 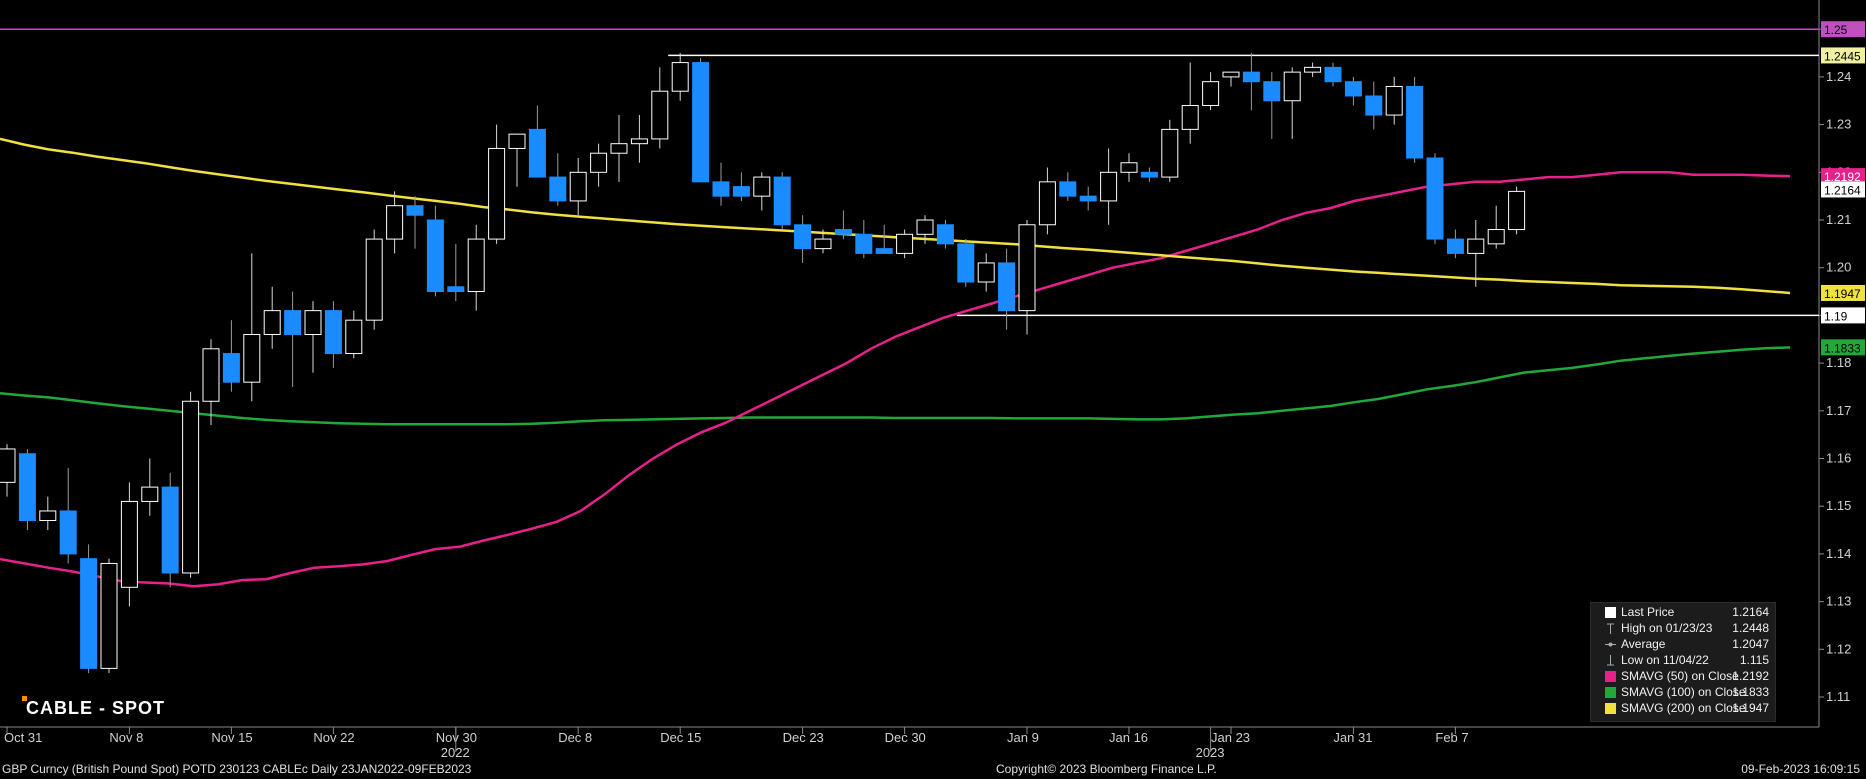 I want to click on y-tick-label: 1.23, so click(x=1838, y=124).